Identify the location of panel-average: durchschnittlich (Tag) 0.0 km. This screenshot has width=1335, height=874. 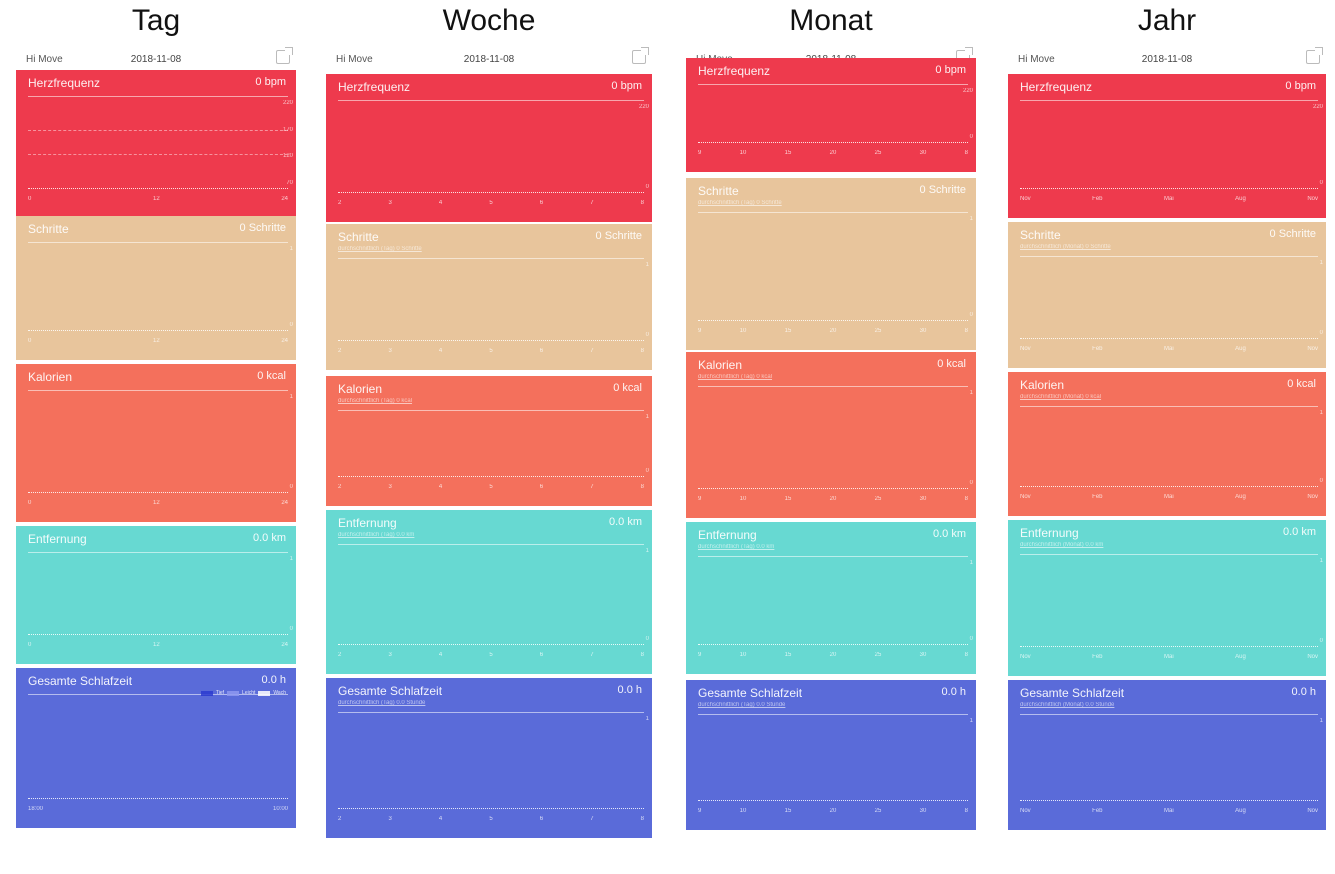
(376, 535).